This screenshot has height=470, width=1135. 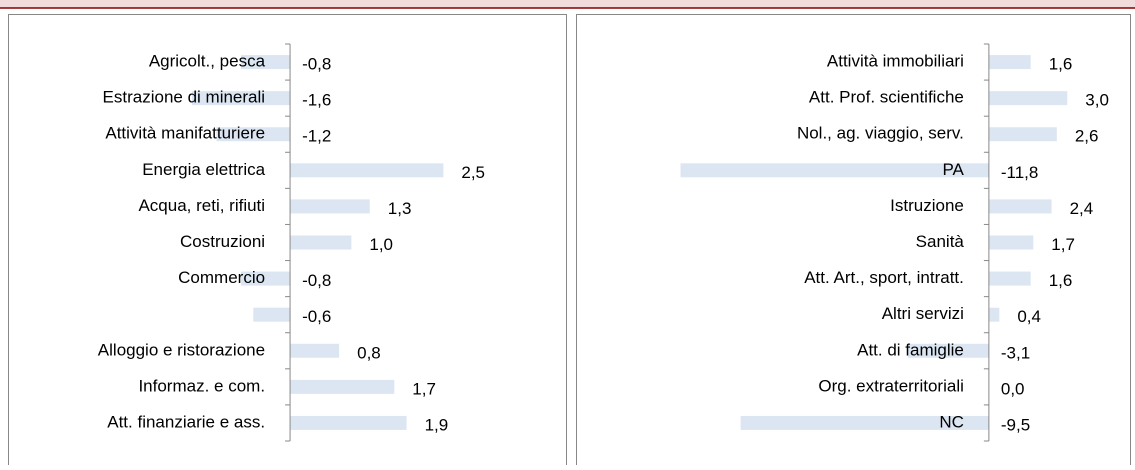 I want to click on category-label: Estrazione di minerali, so click(x=184, y=97).